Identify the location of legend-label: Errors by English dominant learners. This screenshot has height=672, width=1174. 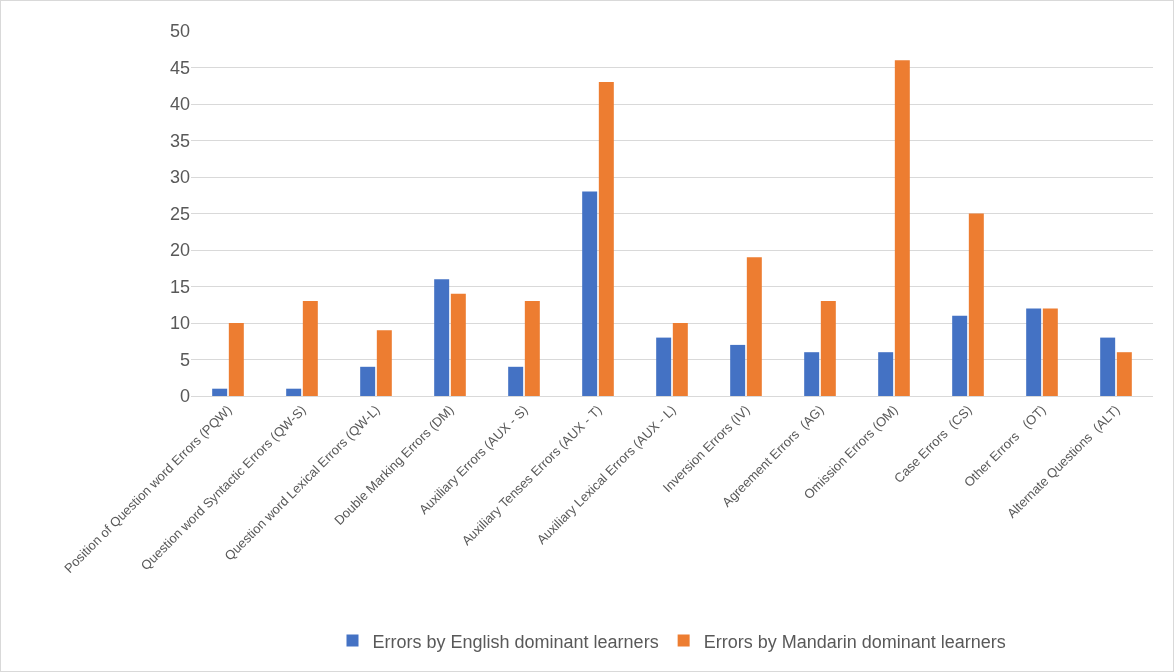
(515, 641).